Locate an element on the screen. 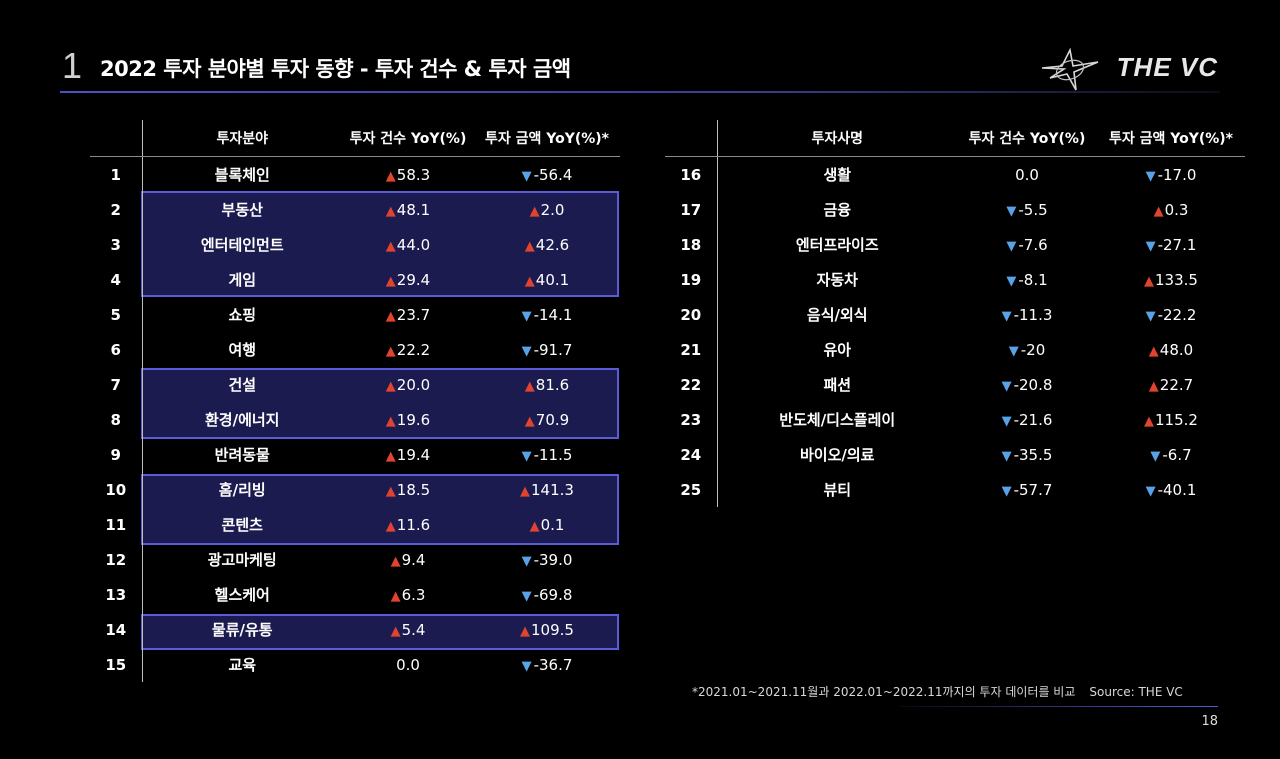  amount-yoy-cell: -39.0 is located at coordinates (547, 559).